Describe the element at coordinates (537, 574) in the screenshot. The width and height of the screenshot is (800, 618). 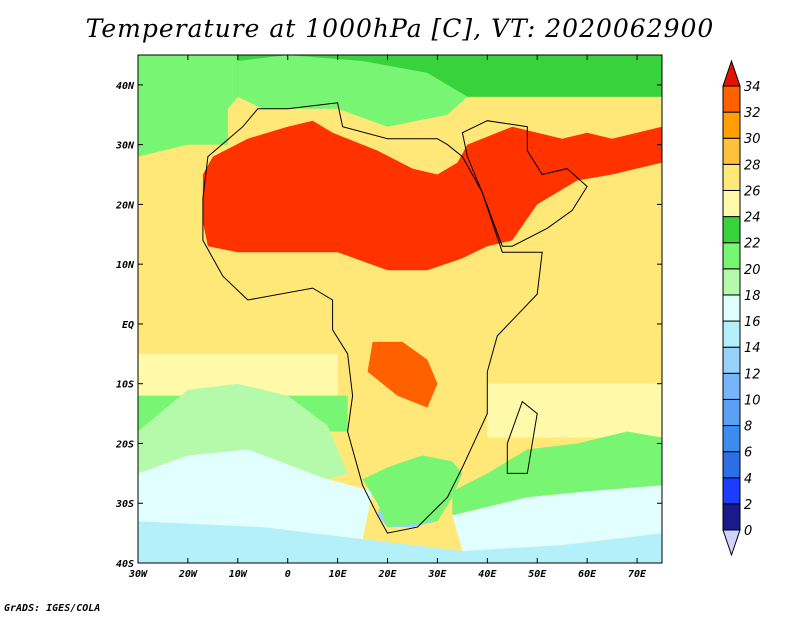
I see `lon-tick-label: 50E` at that location.